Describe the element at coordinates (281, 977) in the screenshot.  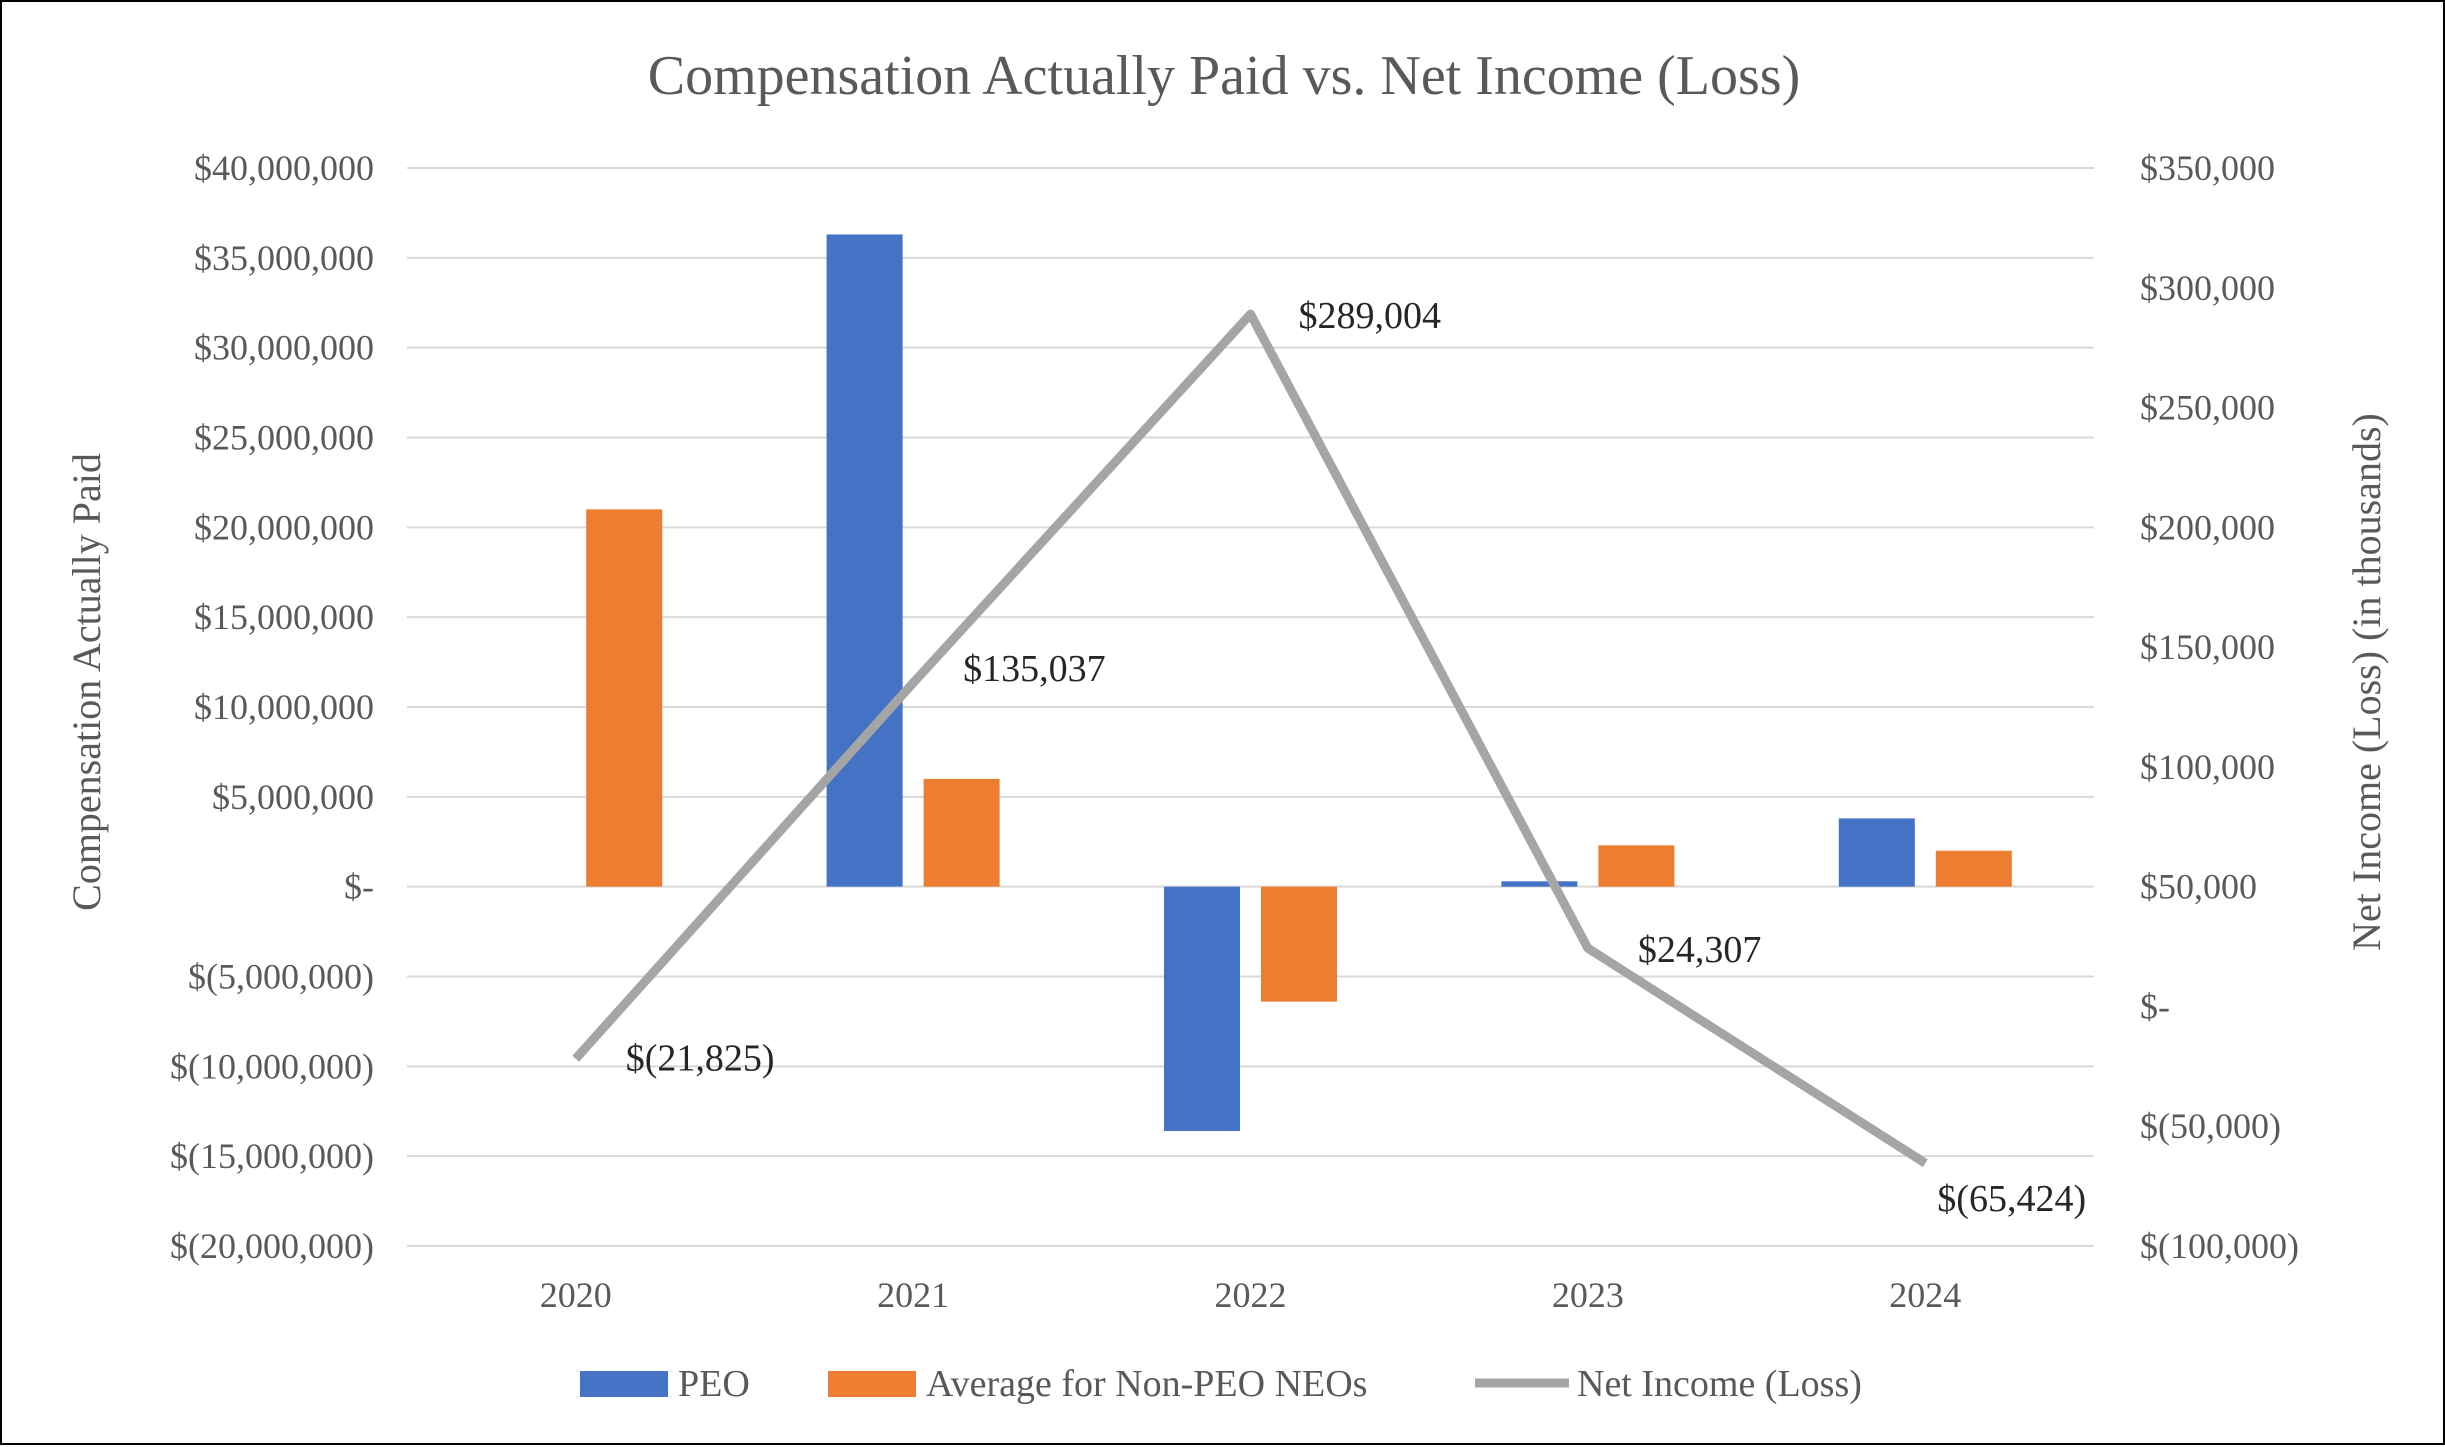
I see `left-tick-label: $(5,000,000)` at that location.